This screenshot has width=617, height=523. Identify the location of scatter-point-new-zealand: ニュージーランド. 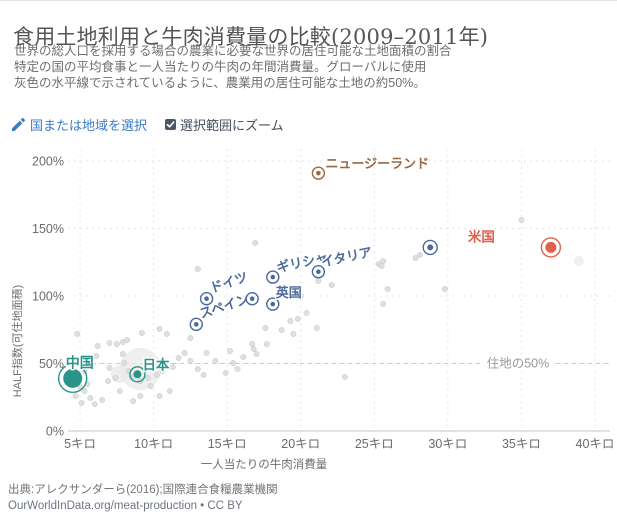
(371, 167).